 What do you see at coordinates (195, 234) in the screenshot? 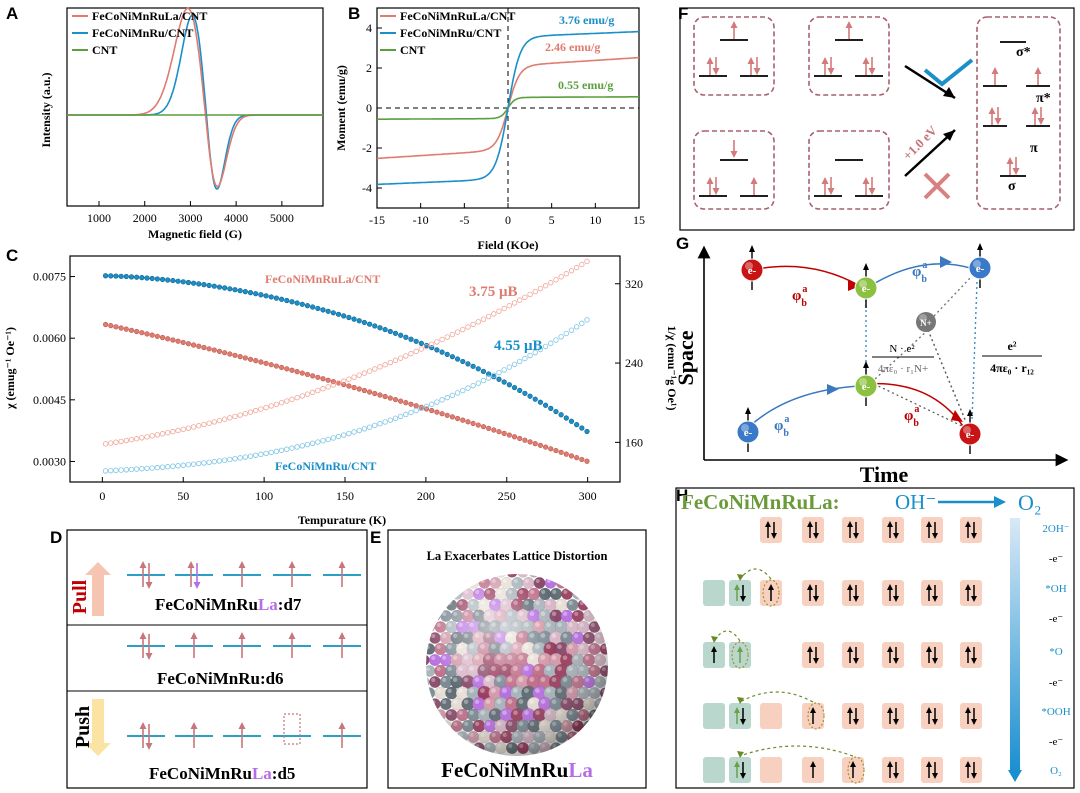
I see `panel-a-xlabel: Magnetic field (G)` at bounding box center [195, 234].